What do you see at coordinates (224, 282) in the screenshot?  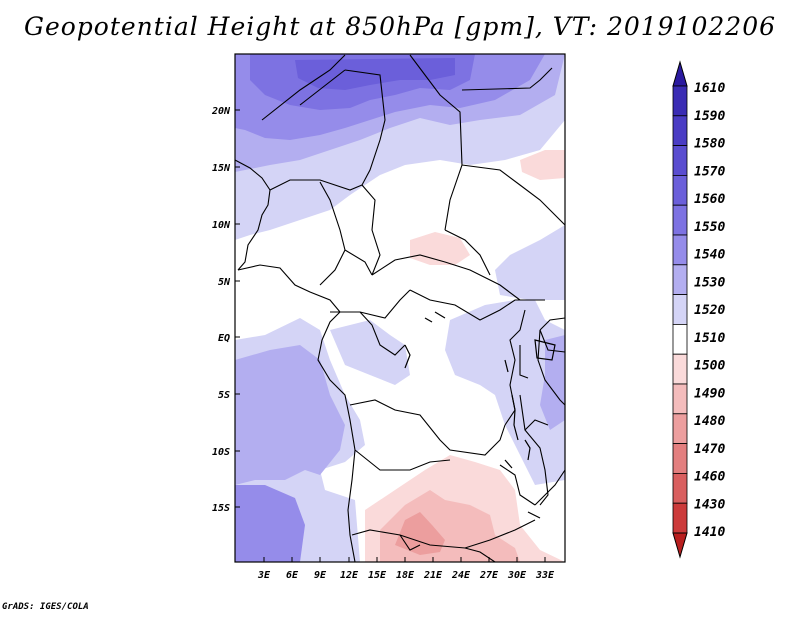 I see `lat-label-5n: 5N` at bounding box center [224, 282].